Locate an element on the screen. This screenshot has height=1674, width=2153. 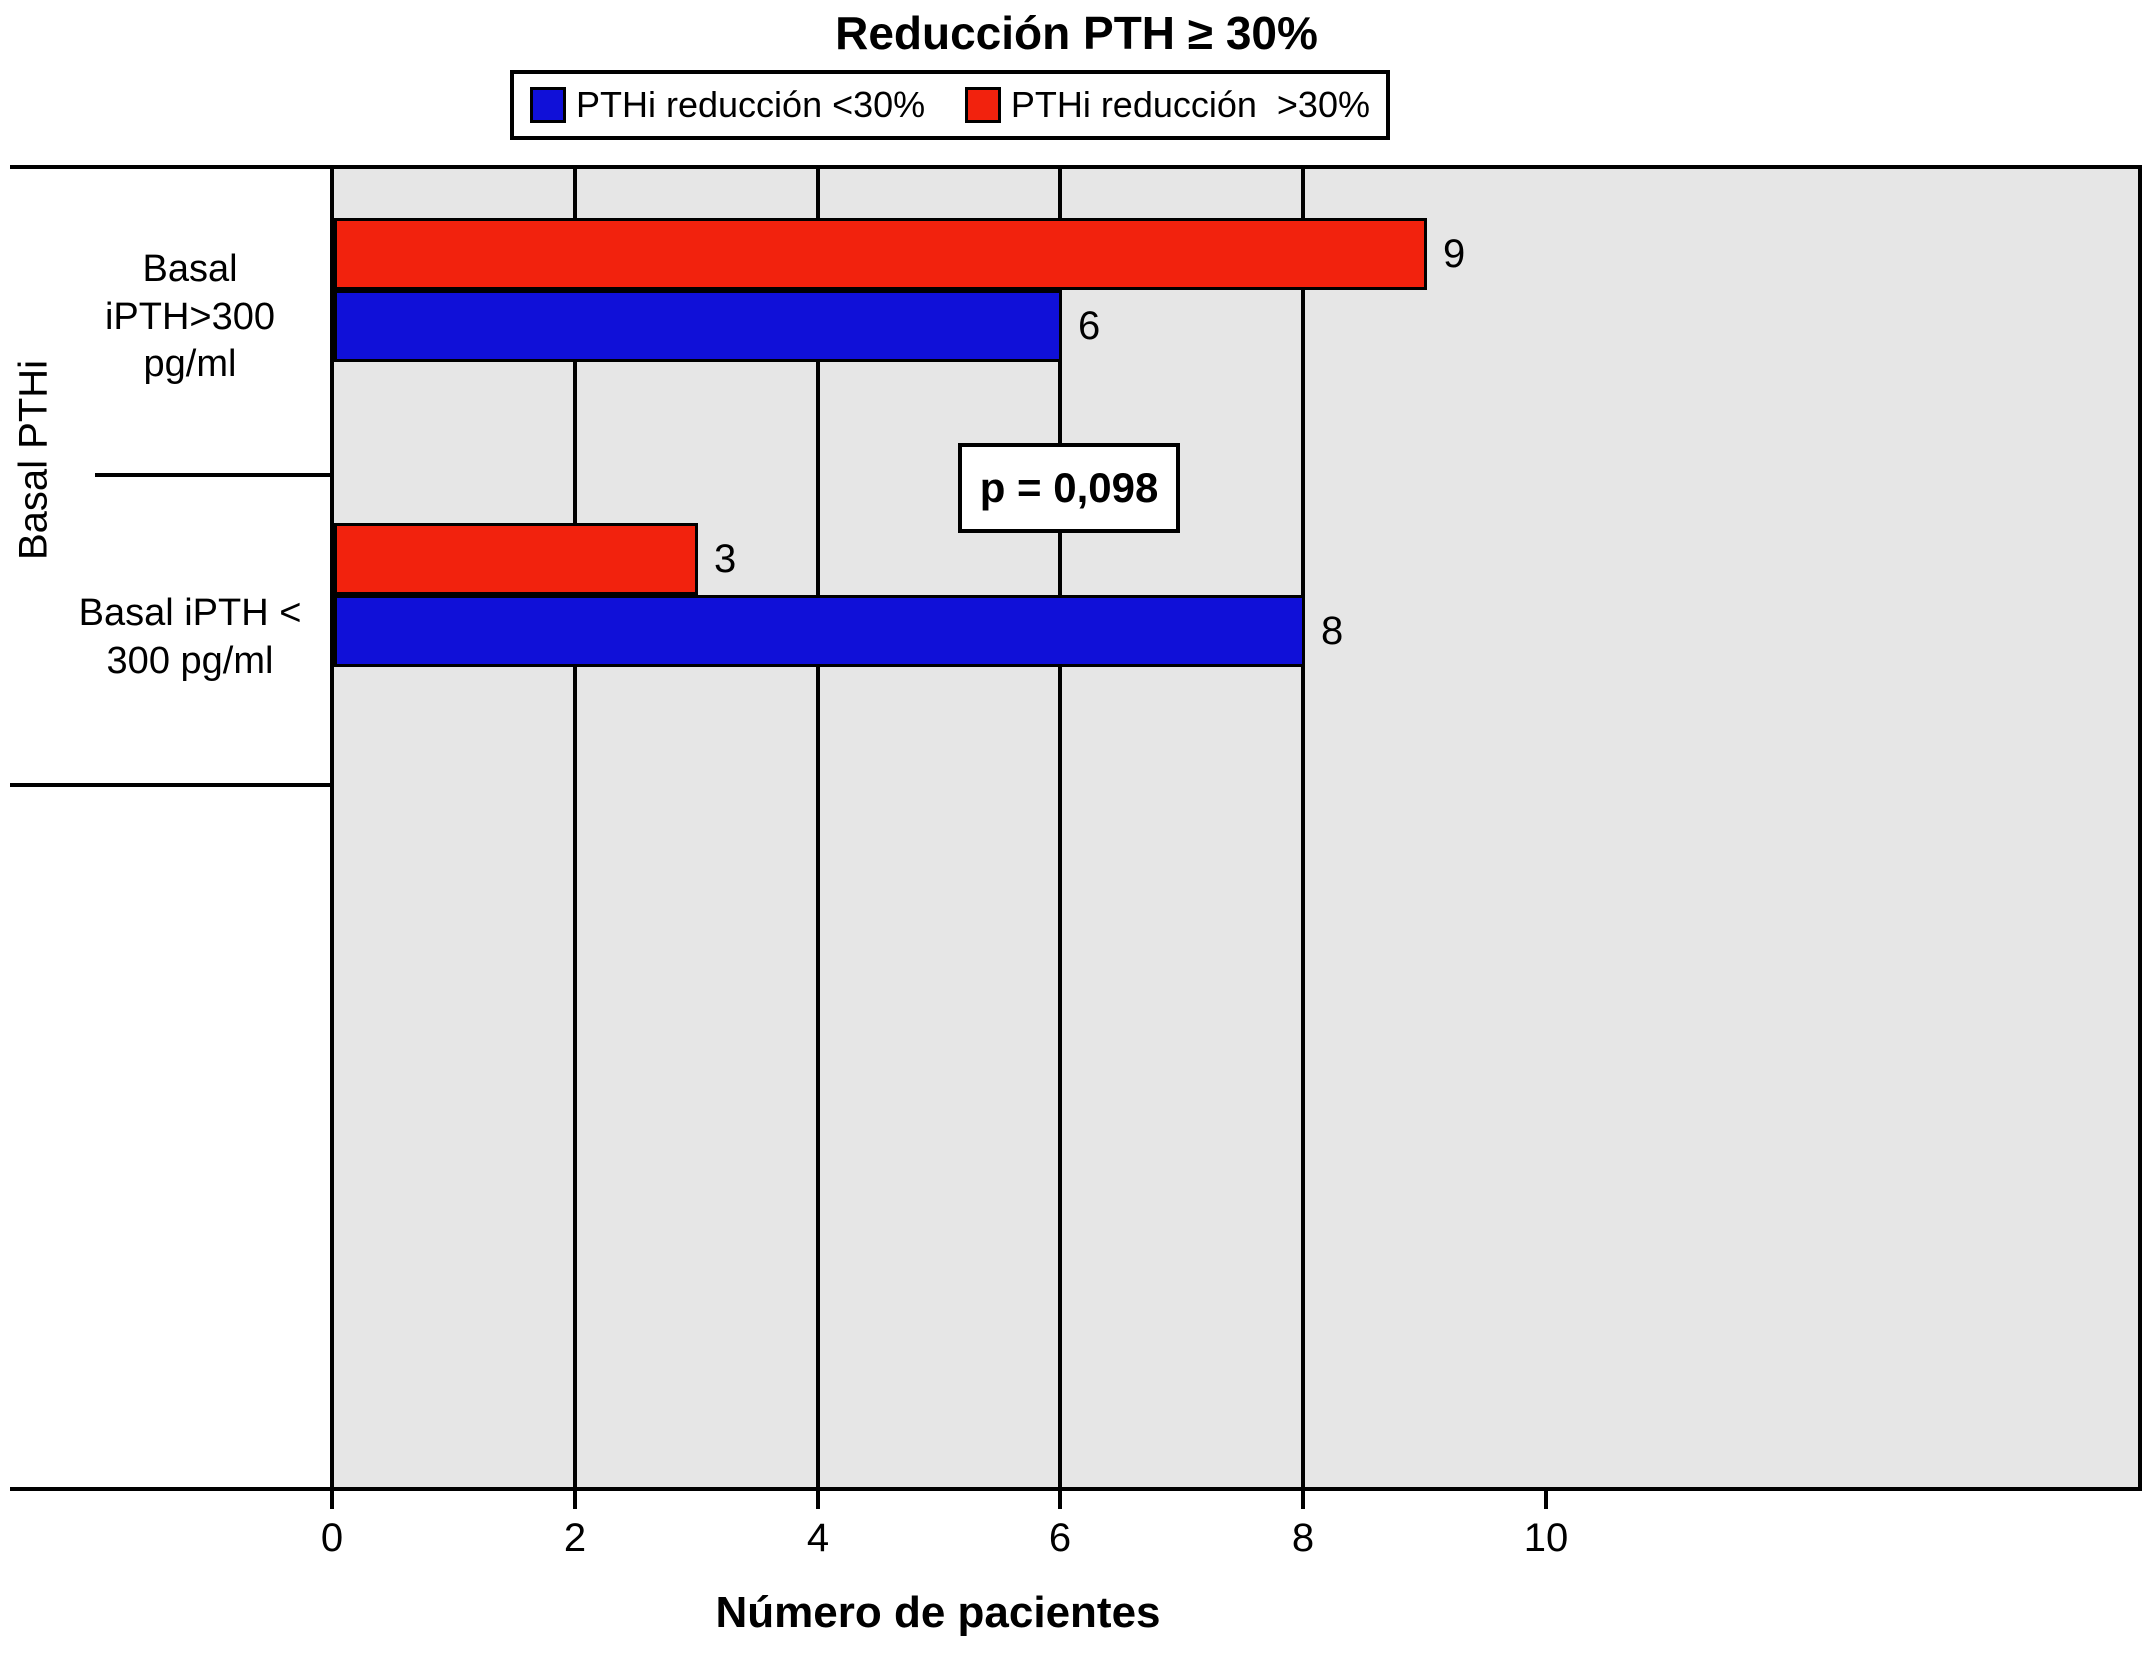
bar-row: 3 is located at coordinates (535, 559).